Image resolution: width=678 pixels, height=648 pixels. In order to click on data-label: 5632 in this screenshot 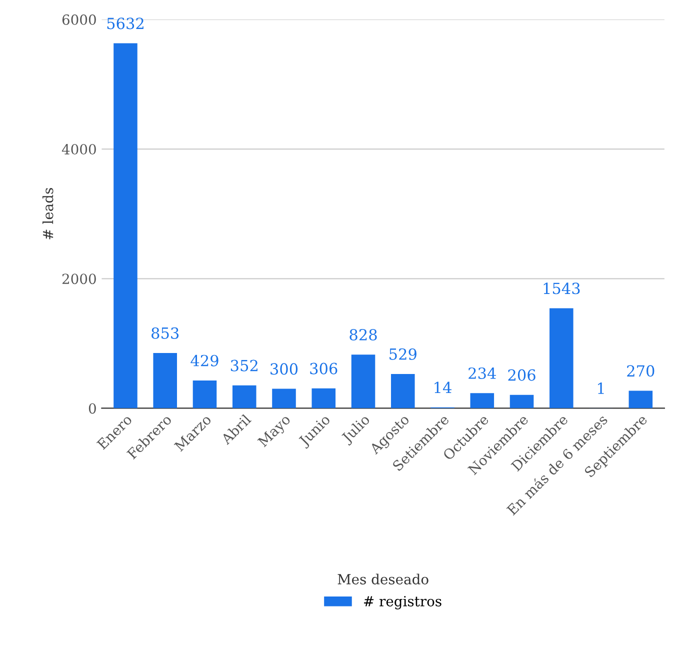, I will do `click(125, 24)`.